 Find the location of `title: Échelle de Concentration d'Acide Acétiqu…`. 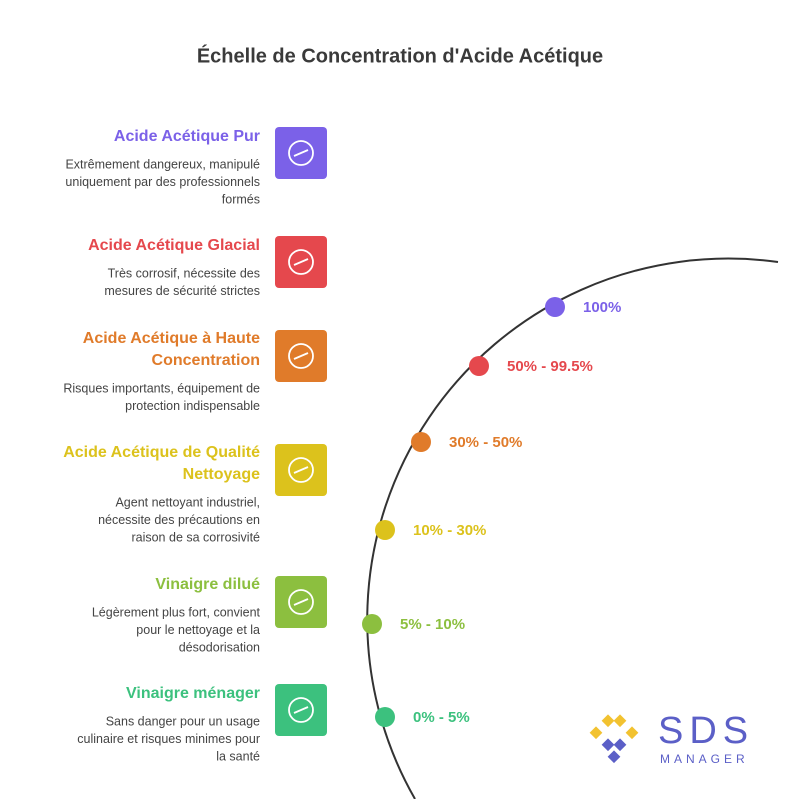

title: Échelle de Concentration d'Acide Acétiqu… is located at coordinates (400, 55).